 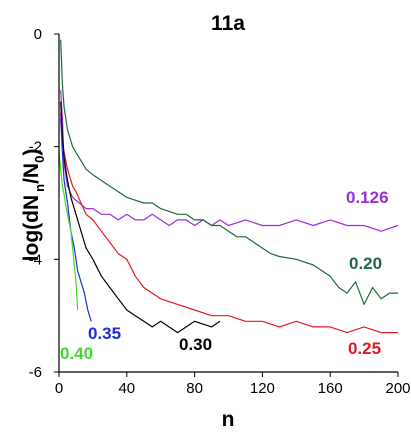 What do you see at coordinates (76, 353) in the screenshot?
I see `series-label-0-40: 0.40` at bounding box center [76, 353].